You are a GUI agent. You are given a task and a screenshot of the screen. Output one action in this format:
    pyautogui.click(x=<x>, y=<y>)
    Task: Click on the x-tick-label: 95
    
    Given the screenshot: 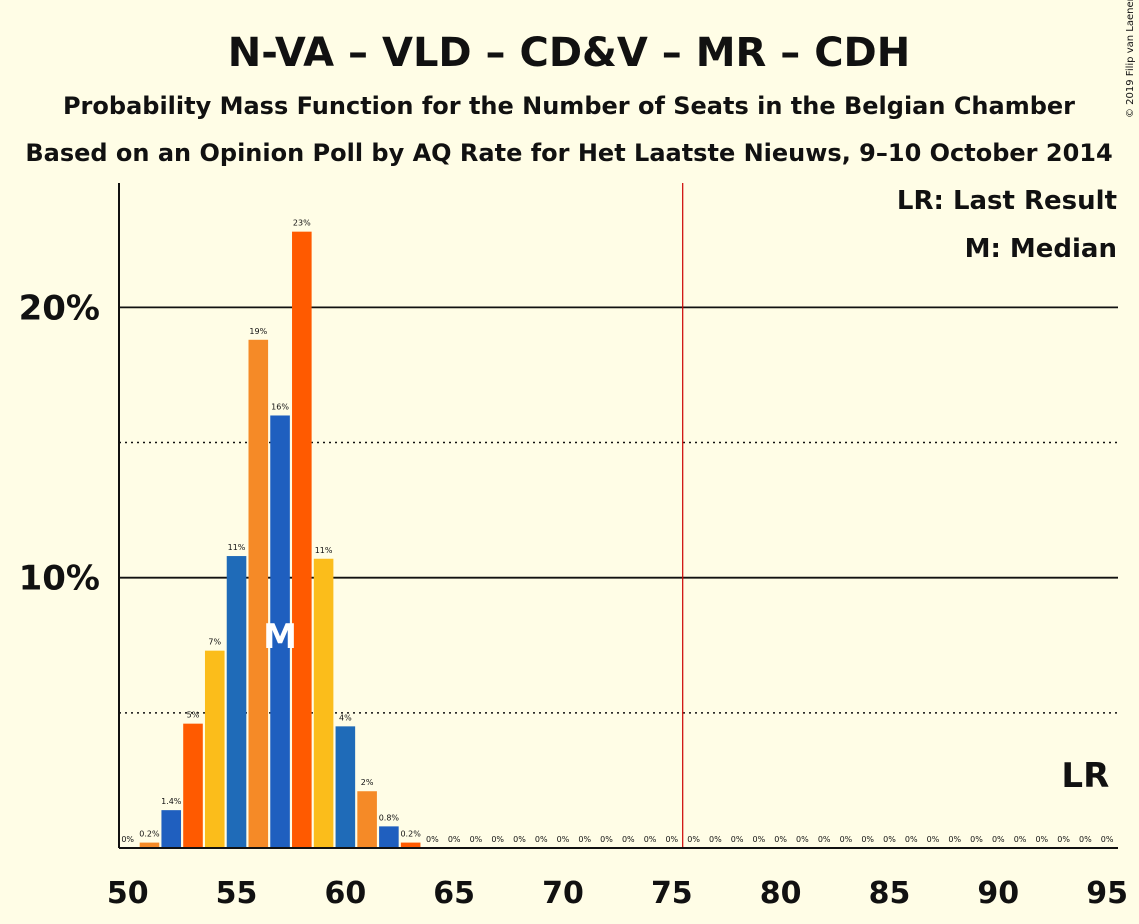 What is the action you would take?
    pyautogui.click(x=1107, y=893)
    